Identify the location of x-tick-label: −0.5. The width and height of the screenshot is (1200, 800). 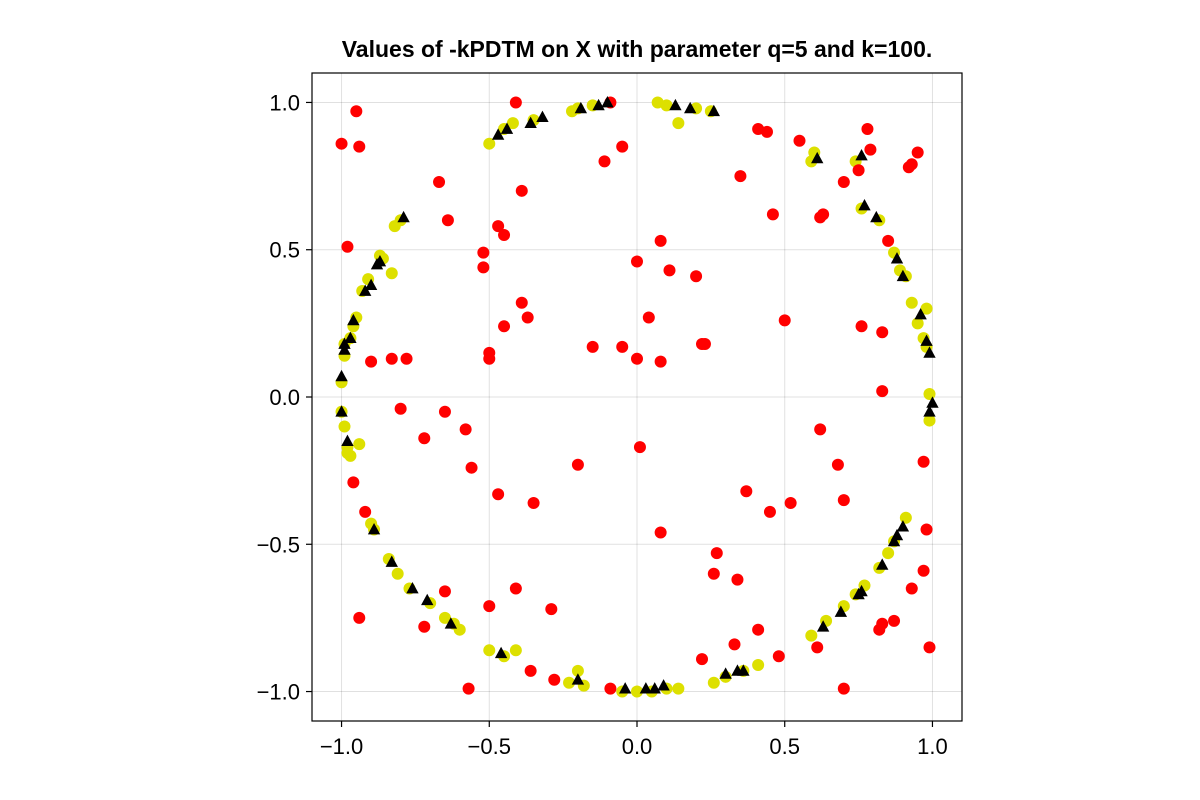
(489, 746).